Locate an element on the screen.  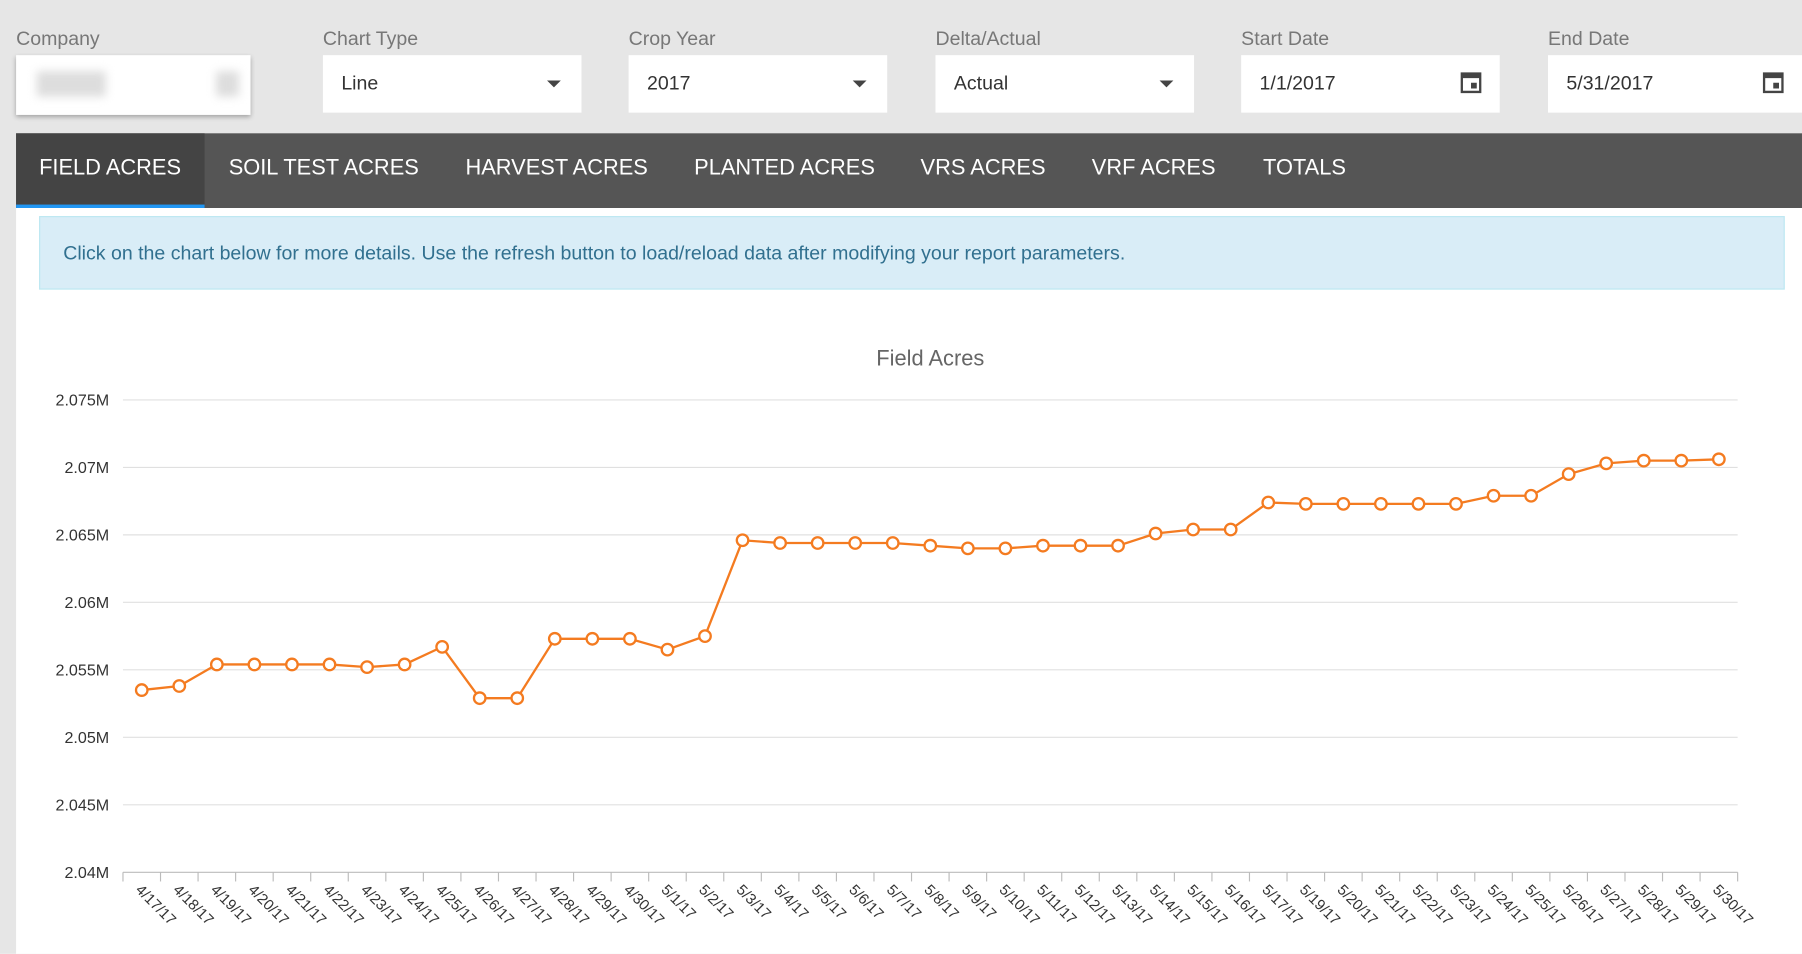
tab: HARVEST ACRES is located at coordinates (556, 168).